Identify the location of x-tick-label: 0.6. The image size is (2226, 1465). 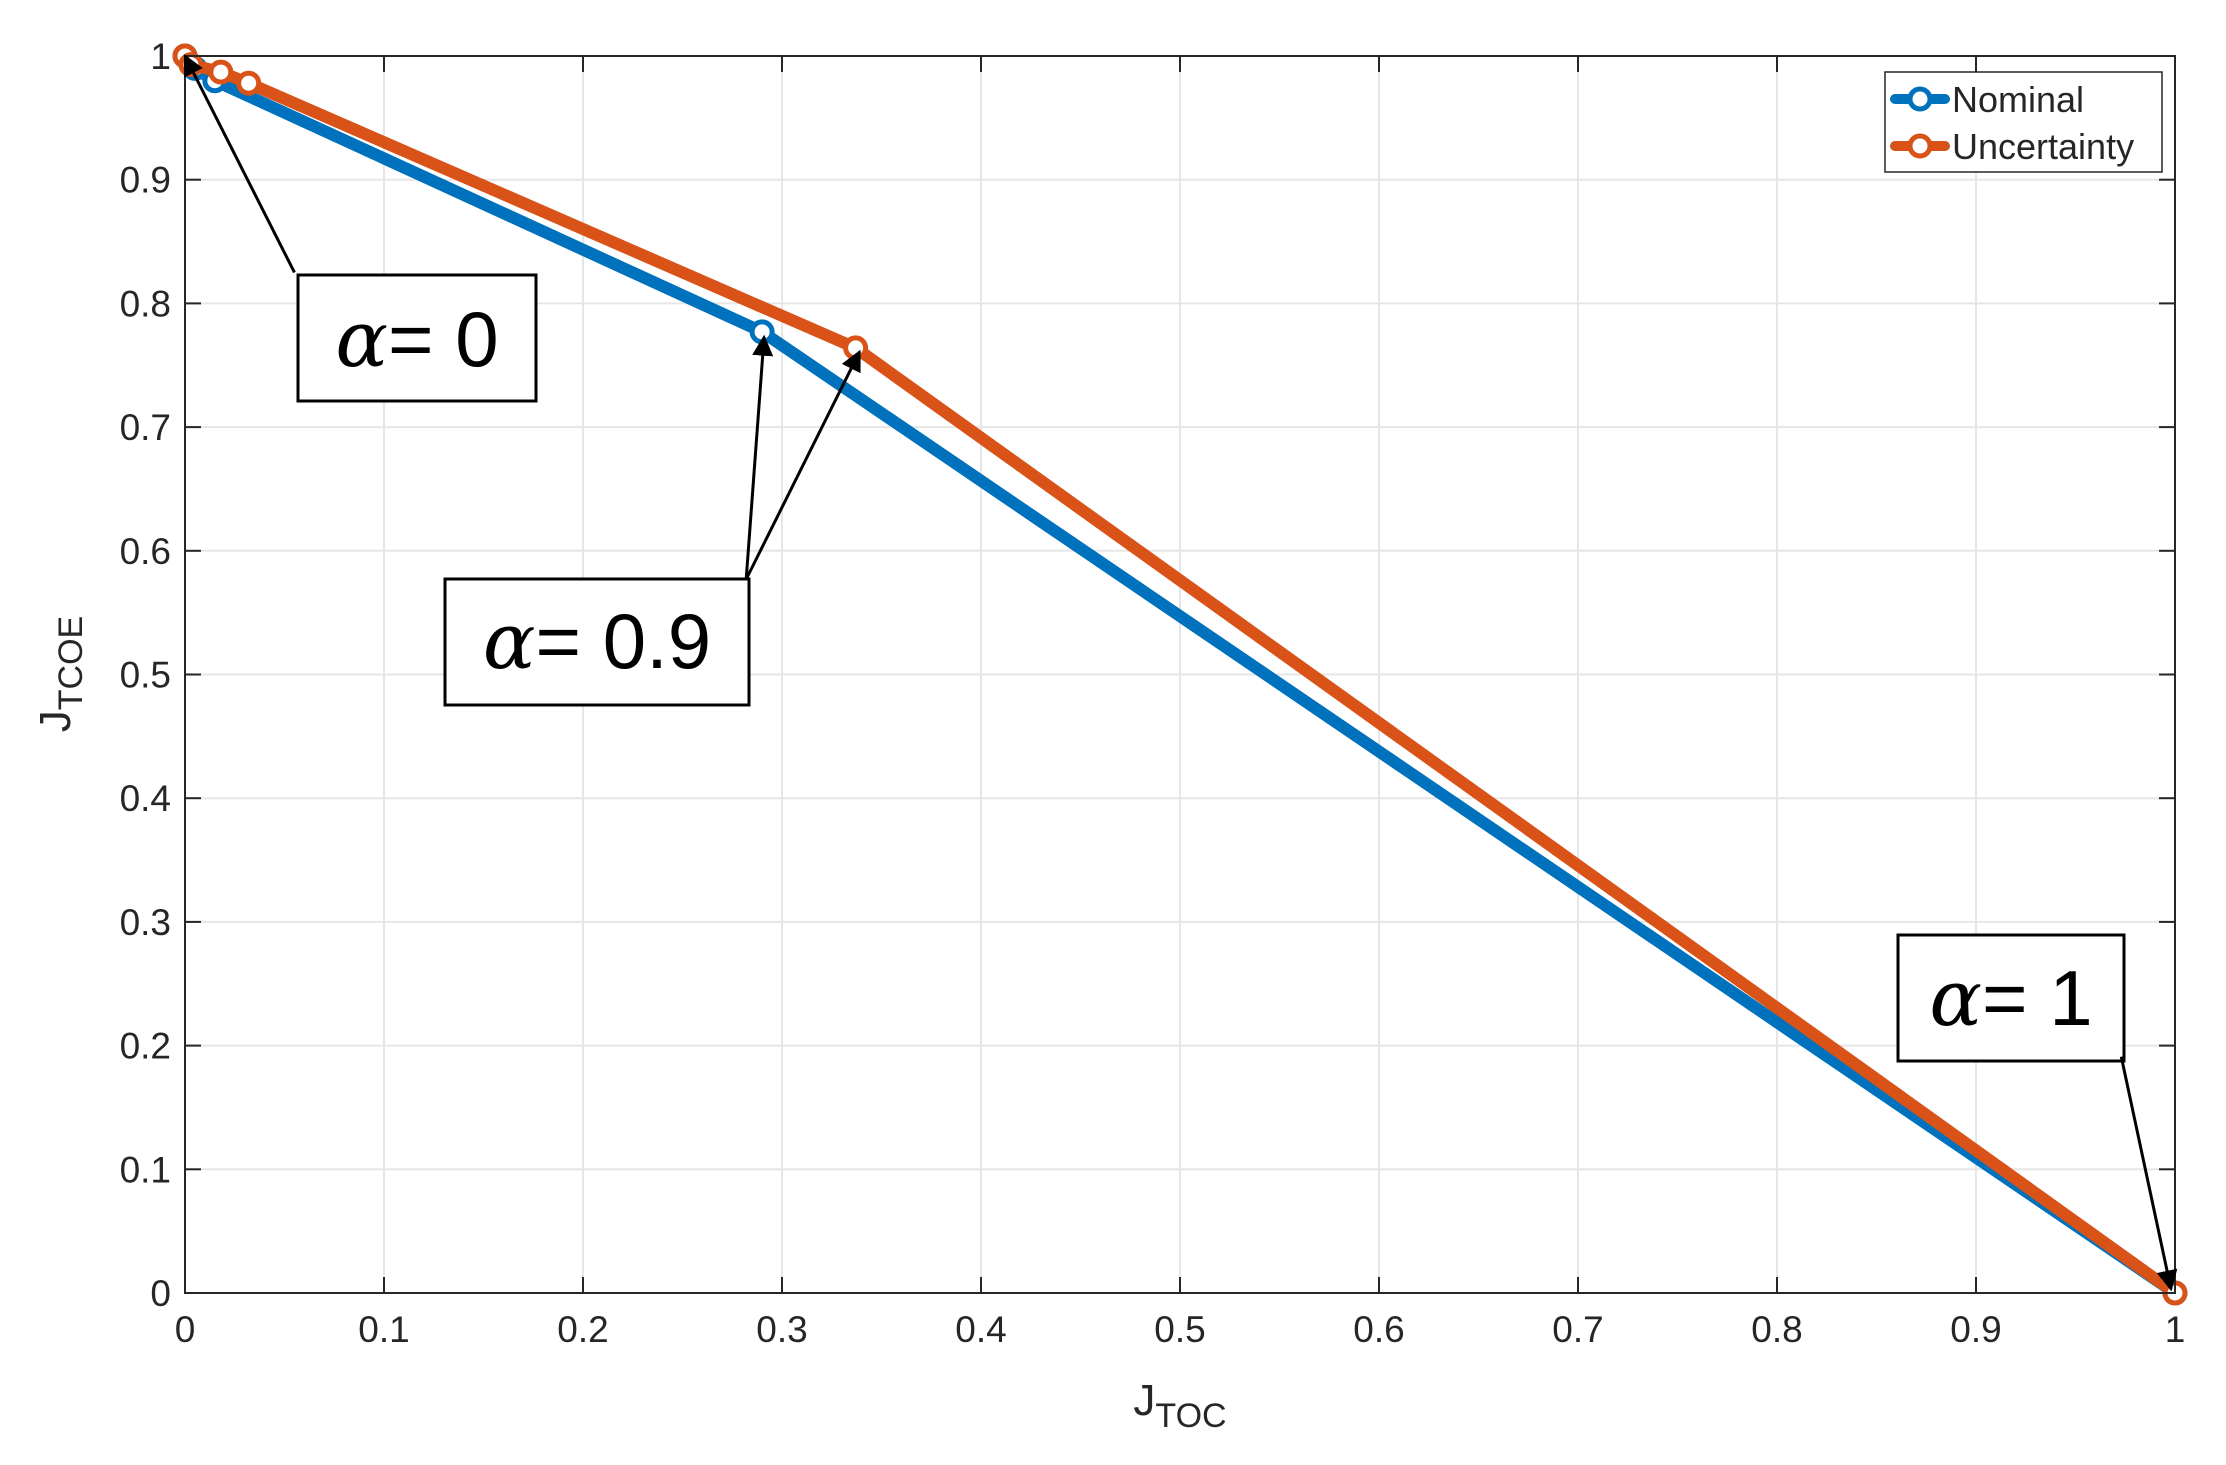
(1378, 1329).